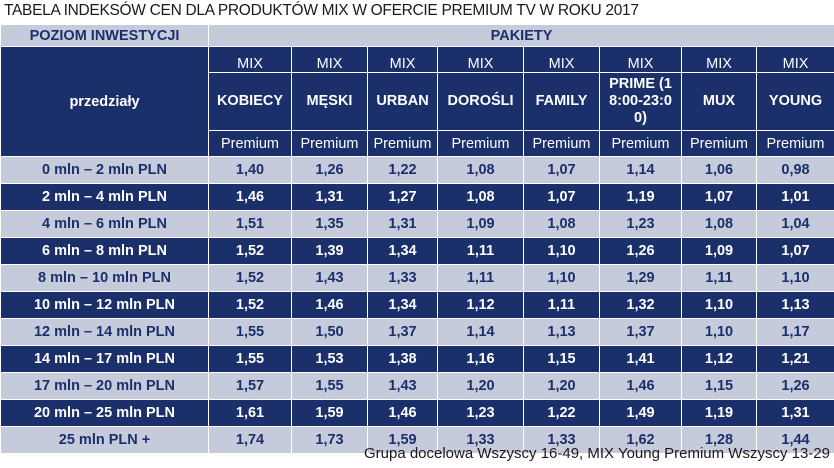 The image size is (834, 468). I want to click on range-cell: 0 mln – 2 mln PLN, so click(104, 170).